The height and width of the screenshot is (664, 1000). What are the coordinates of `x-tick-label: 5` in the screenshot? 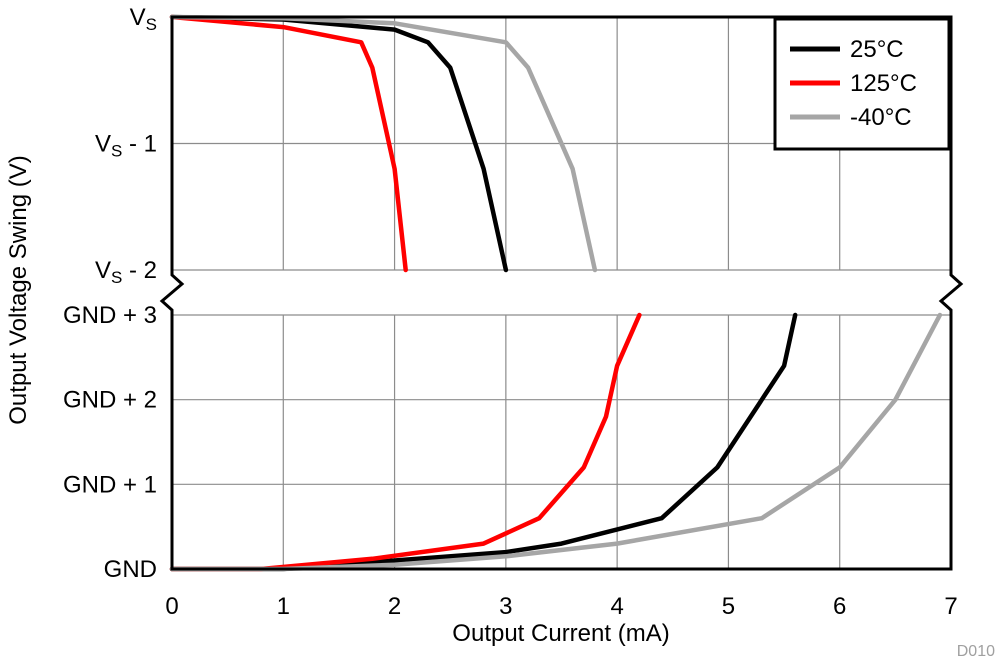 It's located at (728, 606).